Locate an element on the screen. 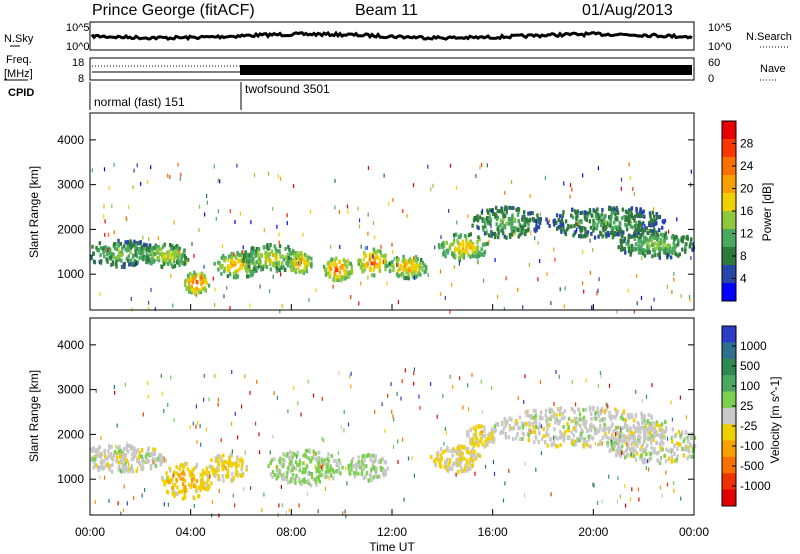 This screenshot has width=800, height=554. velocity-y-tick-label: 3000 is located at coordinates (70, 390).